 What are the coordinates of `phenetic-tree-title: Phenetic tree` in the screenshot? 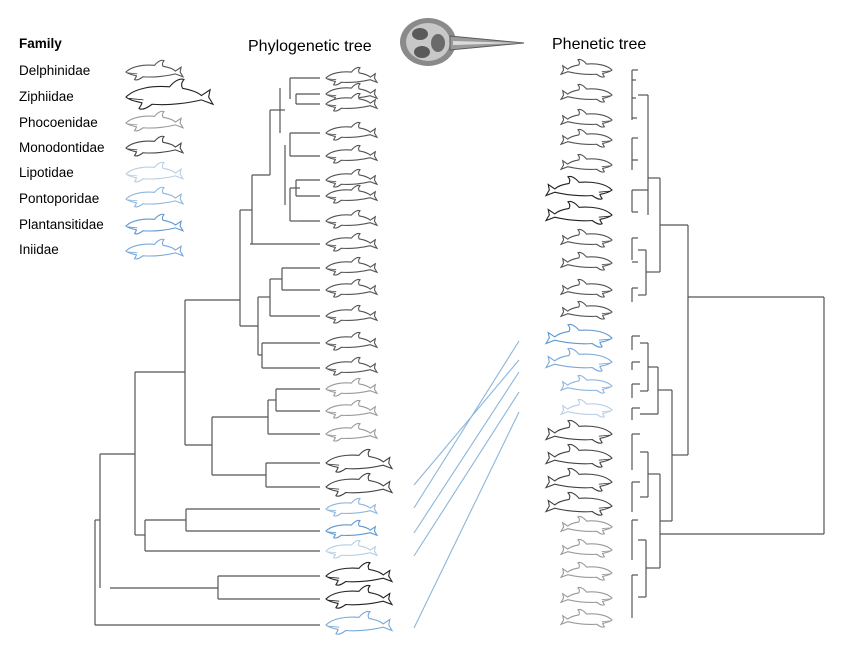 It's located at (599, 44).